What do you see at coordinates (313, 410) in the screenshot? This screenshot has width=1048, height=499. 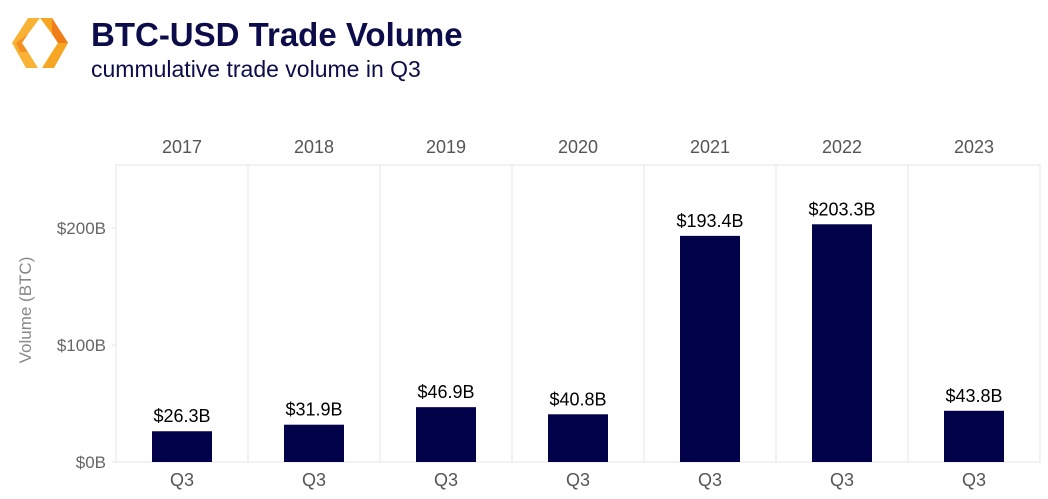 I see `data-label: $31.9B` at bounding box center [313, 410].